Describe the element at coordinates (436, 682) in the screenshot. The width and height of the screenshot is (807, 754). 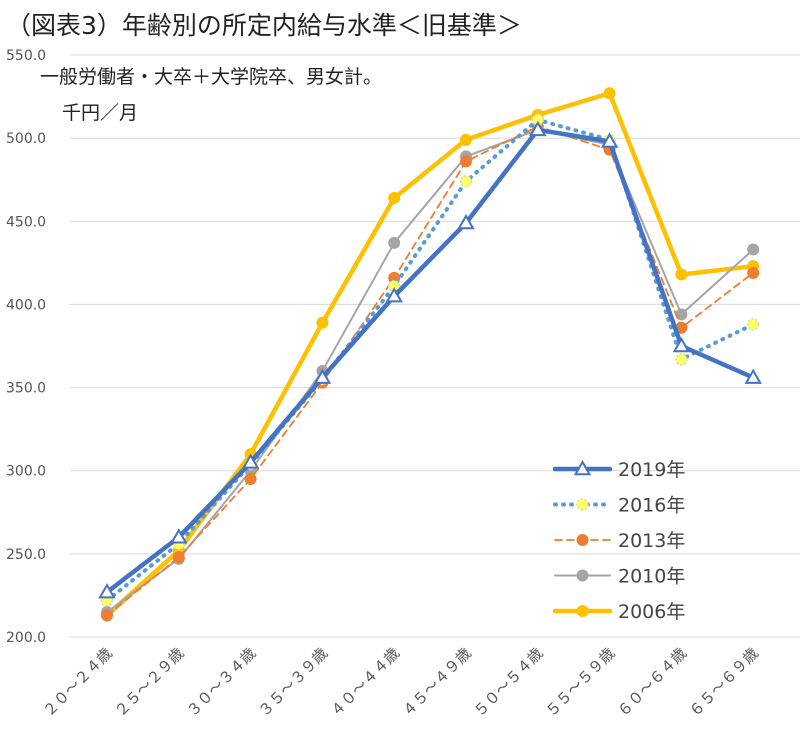
I see `x-tick-label: ４５～４９歳` at that location.